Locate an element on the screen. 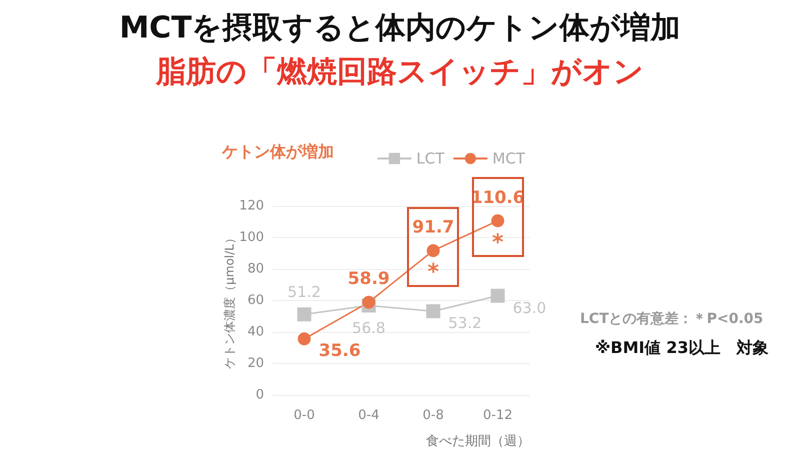 The width and height of the screenshot is (800, 459). data-label: 53.2 is located at coordinates (465, 323).